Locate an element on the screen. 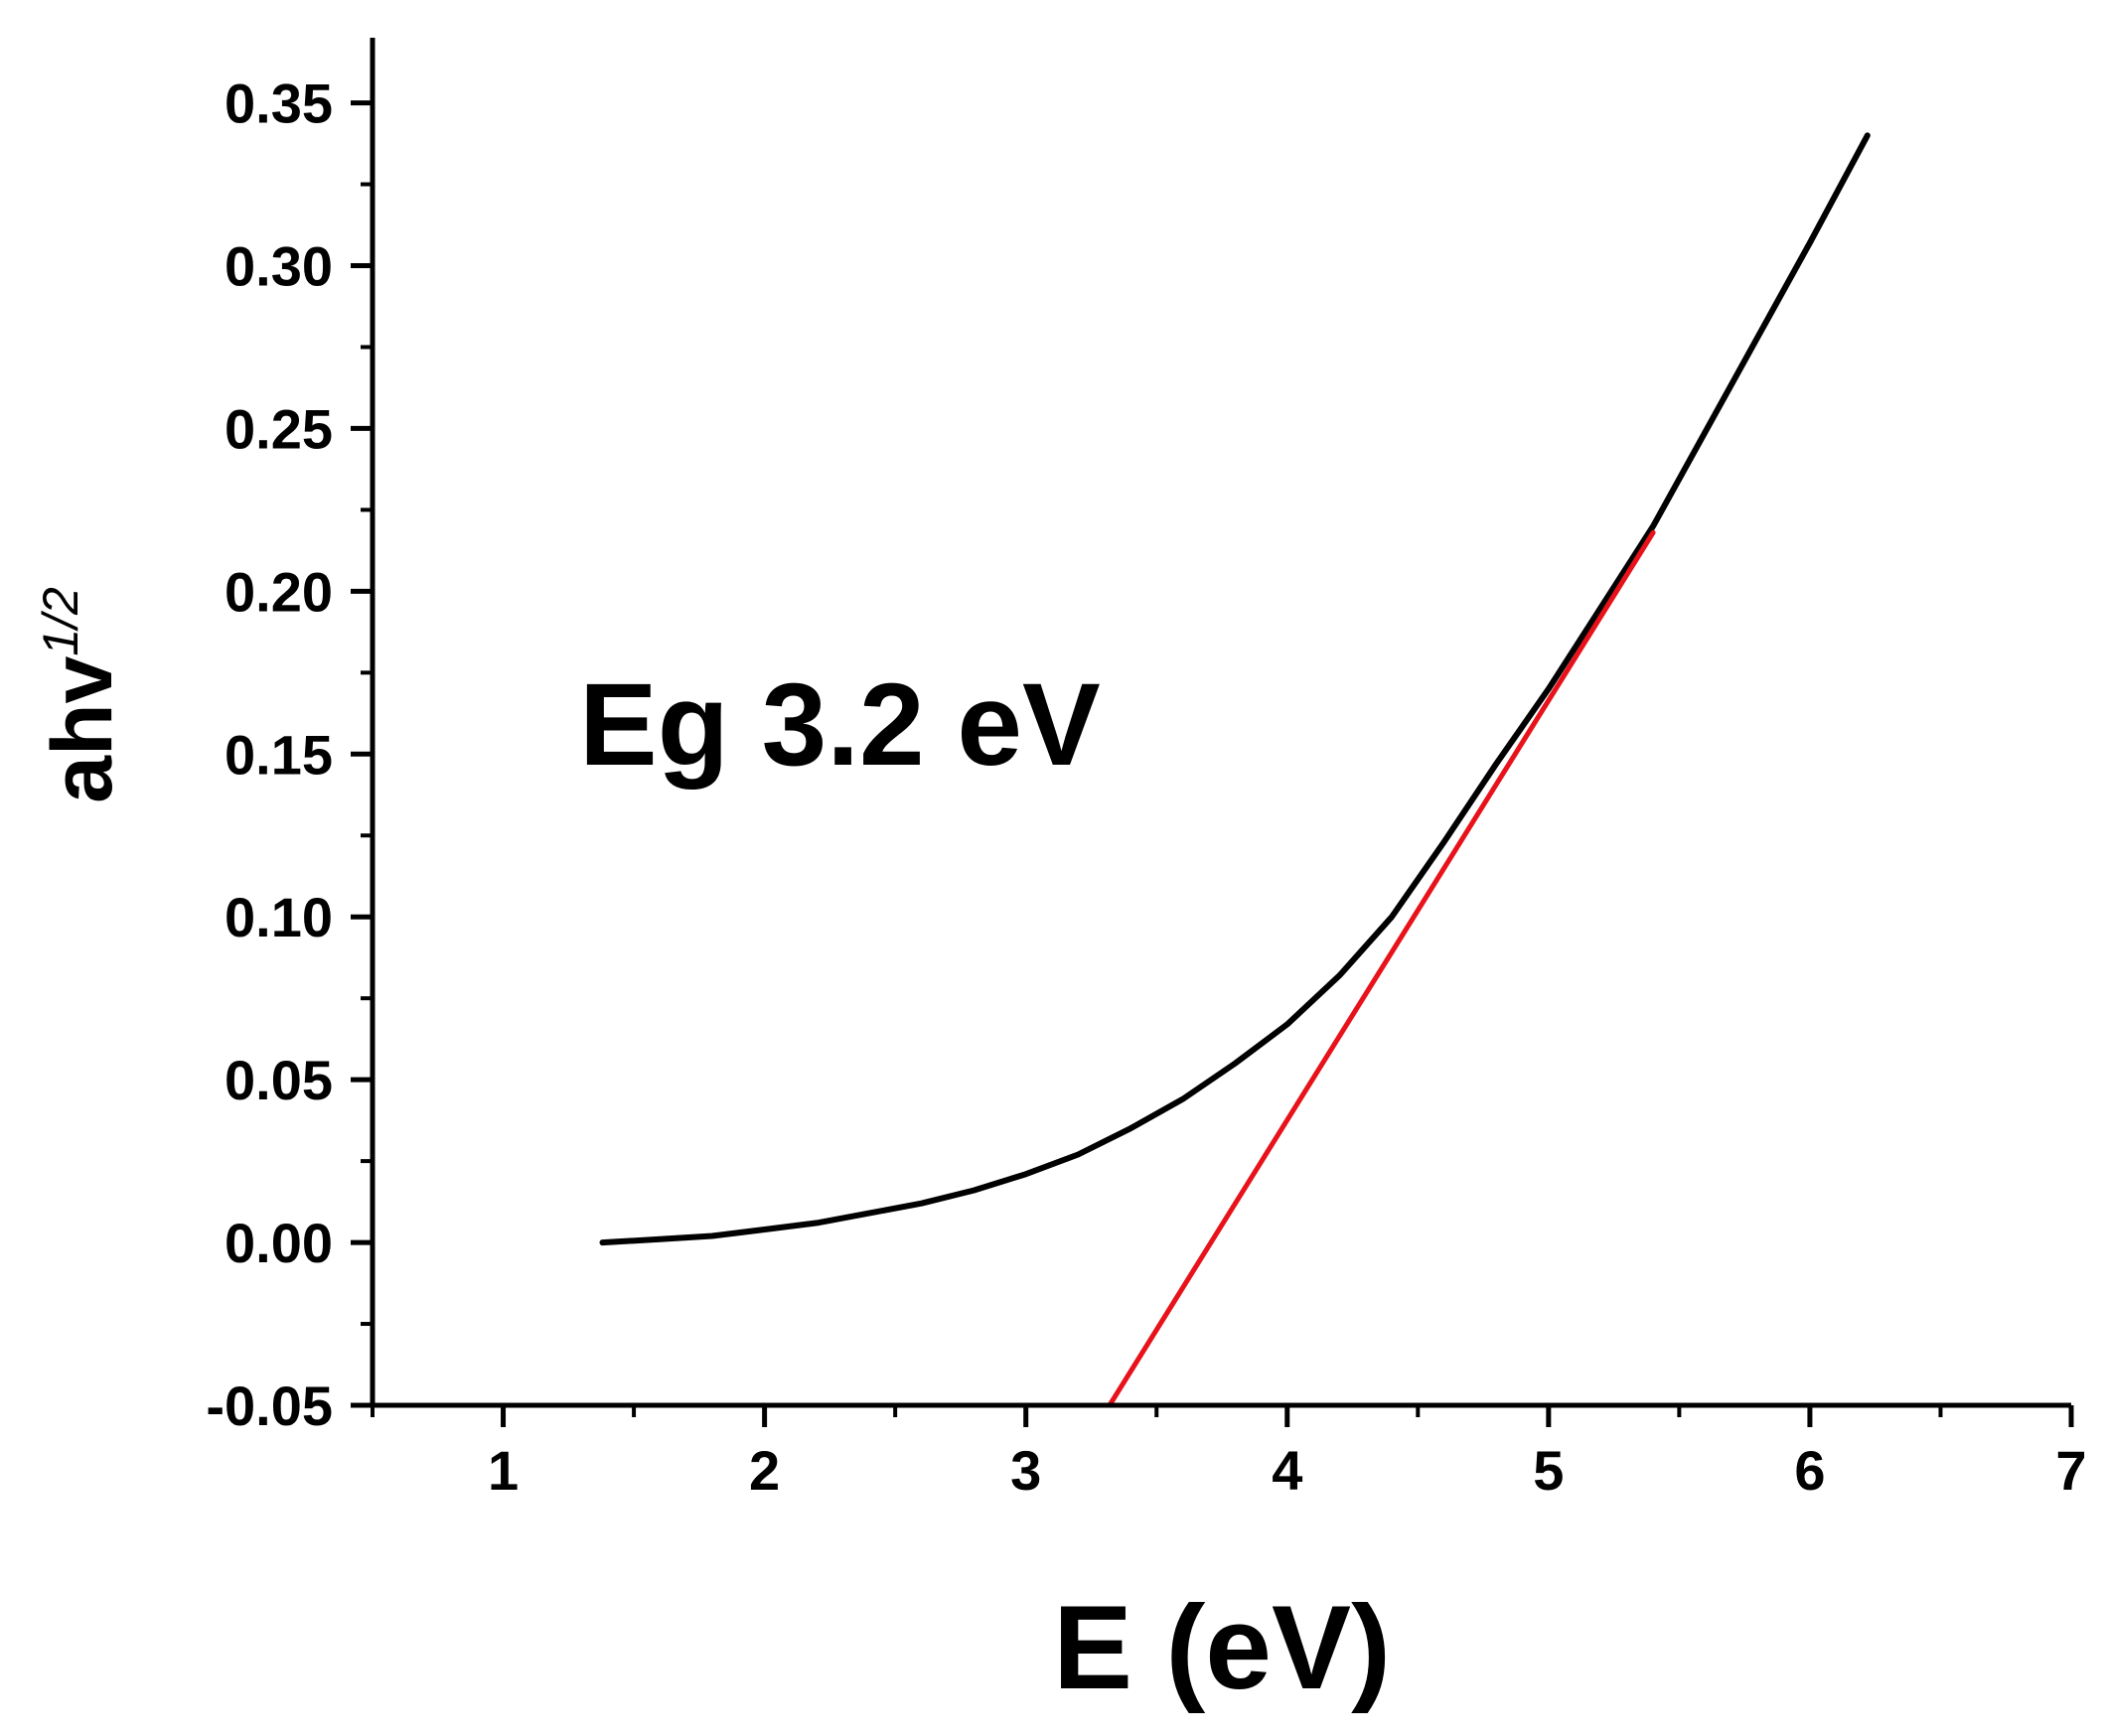 This screenshot has height=1736, width=2106. y-tick-label: 0.25 is located at coordinates (279, 428).